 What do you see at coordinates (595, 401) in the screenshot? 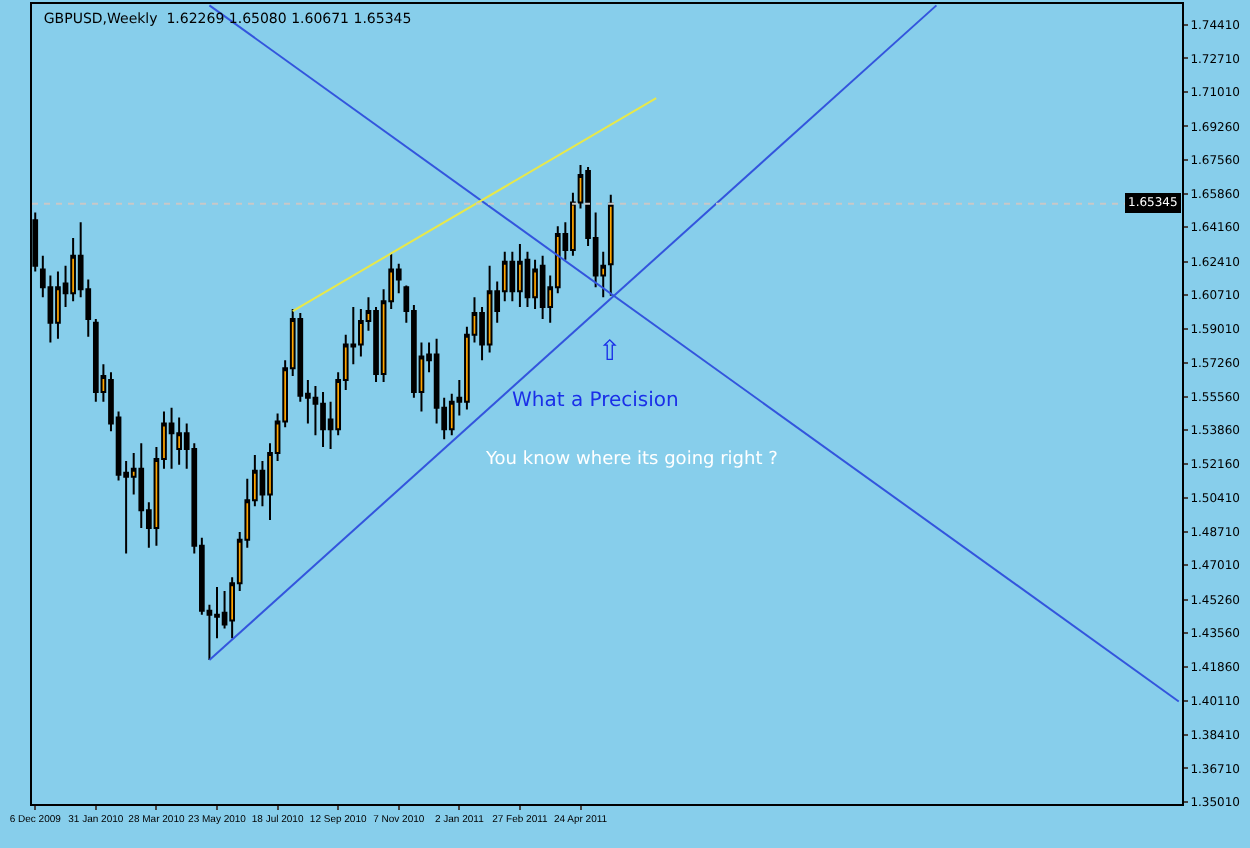
I see `annotation: What a Precision` at bounding box center [595, 401].